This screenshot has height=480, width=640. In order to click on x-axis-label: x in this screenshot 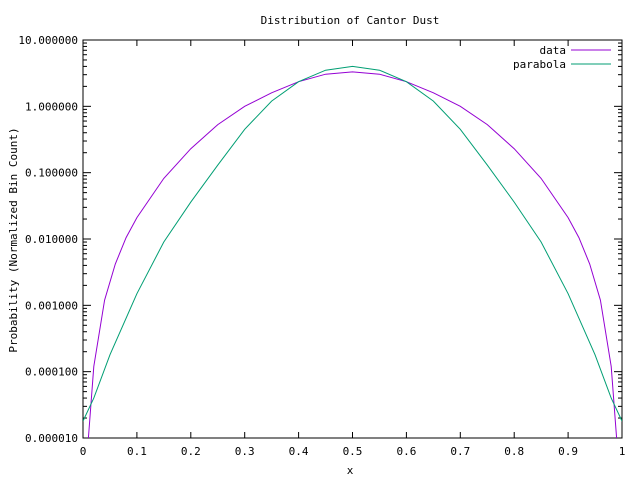, I will do `click(350, 470)`.